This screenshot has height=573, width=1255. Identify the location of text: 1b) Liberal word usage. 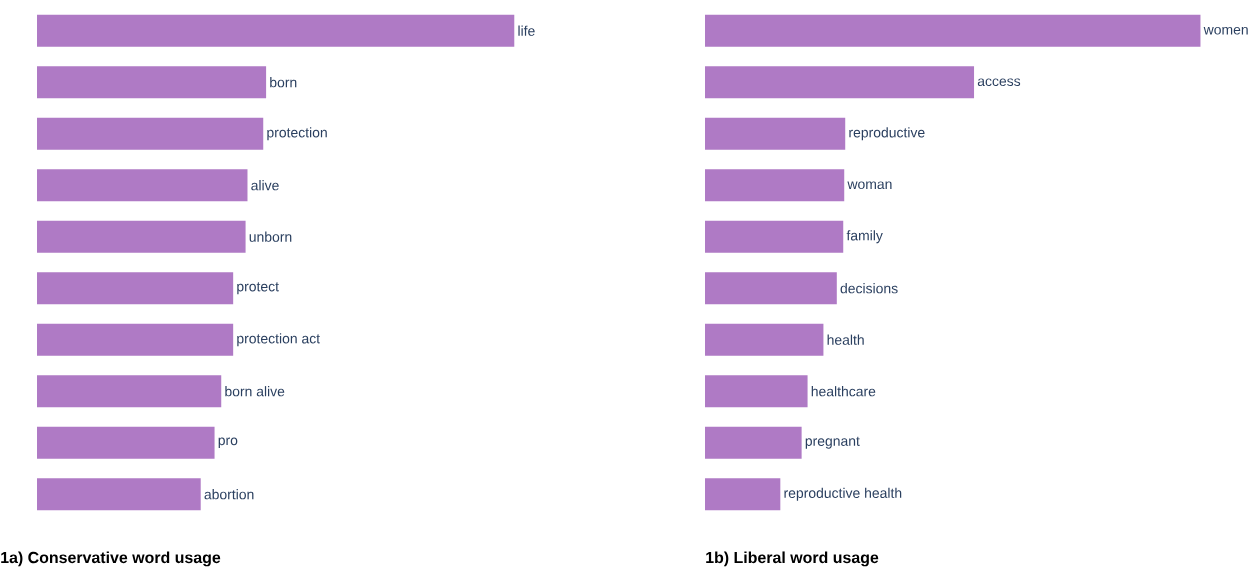
(792, 559).